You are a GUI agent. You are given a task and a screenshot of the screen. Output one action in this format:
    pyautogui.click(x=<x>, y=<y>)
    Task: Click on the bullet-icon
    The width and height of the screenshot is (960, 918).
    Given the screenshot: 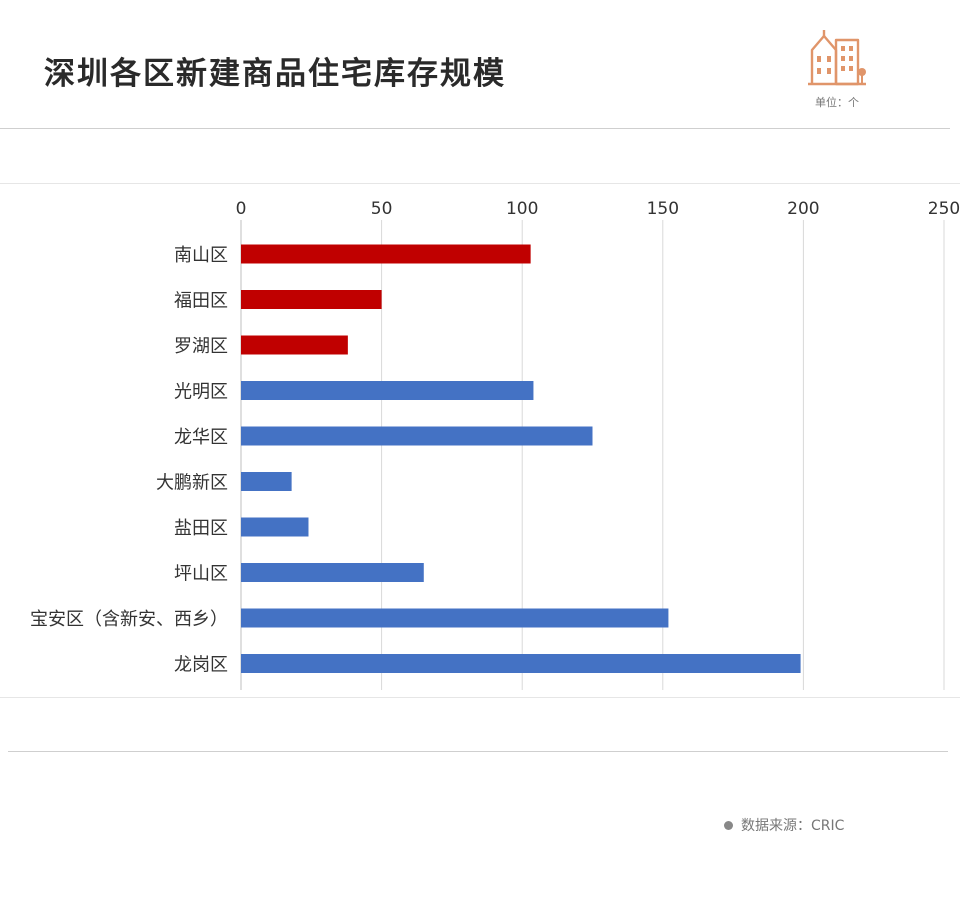 What is the action you would take?
    pyautogui.click(x=728, y=825)
    